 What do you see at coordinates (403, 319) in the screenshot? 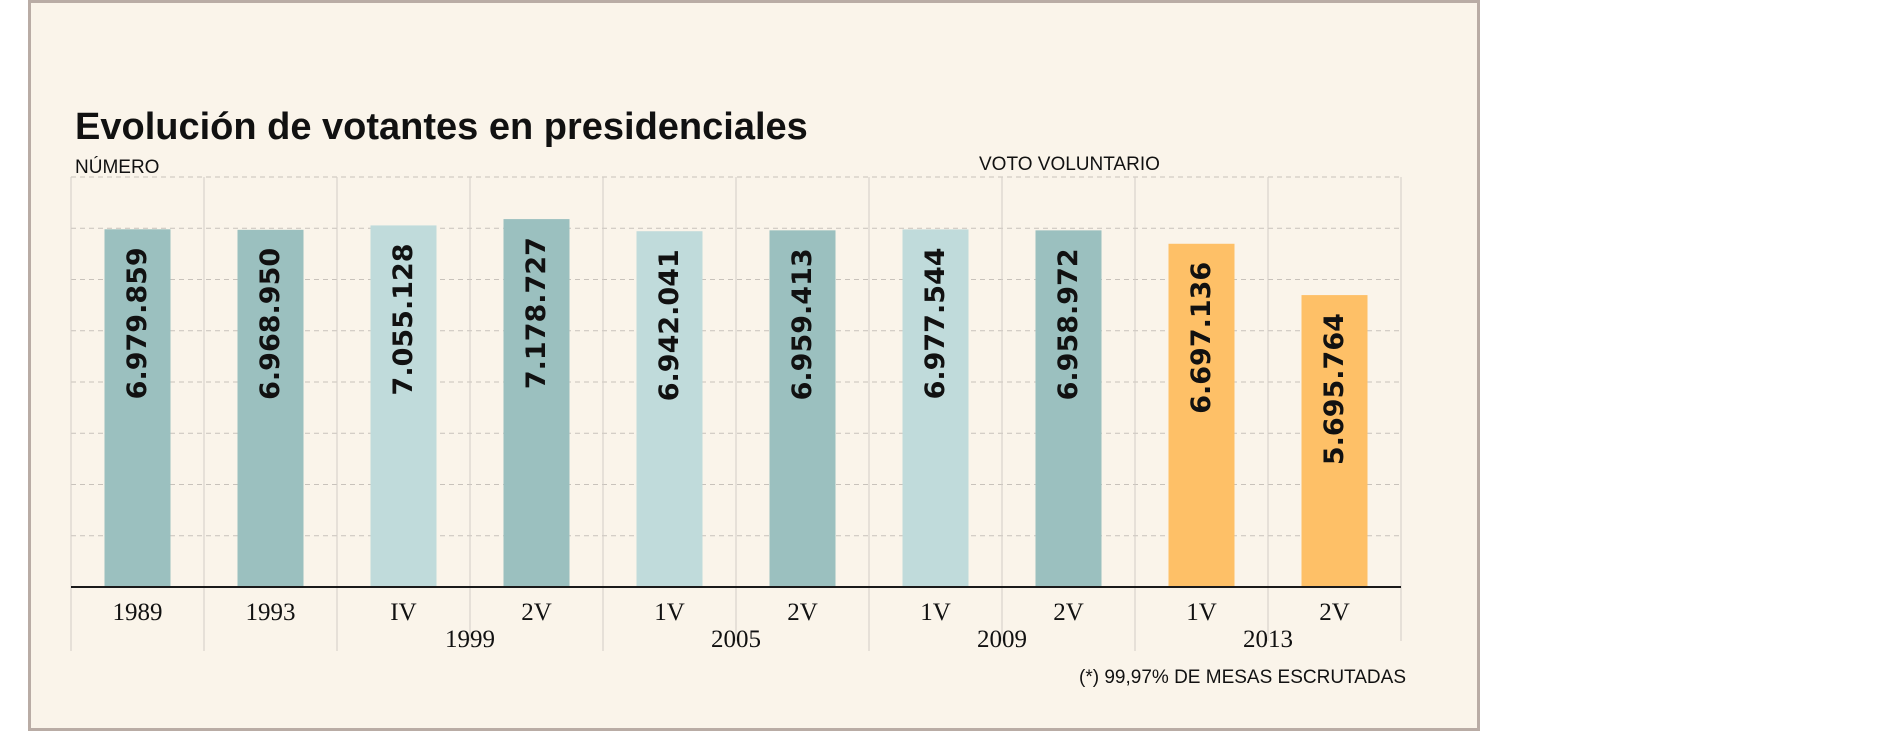
I see `bar-value-label: 7.055.128` at bounding box center [403, 319].